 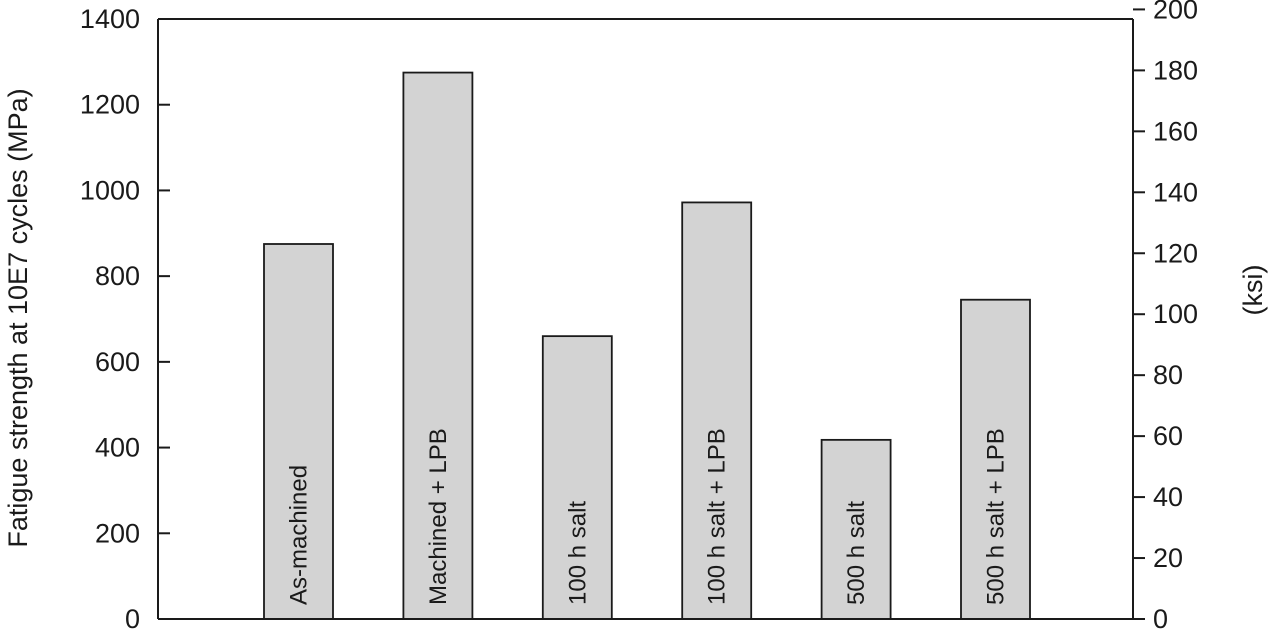 What do you see at coordinates (577, 553) in the screenshot?
I see `bar-label-3: 100 h salt` at bounding box center [577, 553].